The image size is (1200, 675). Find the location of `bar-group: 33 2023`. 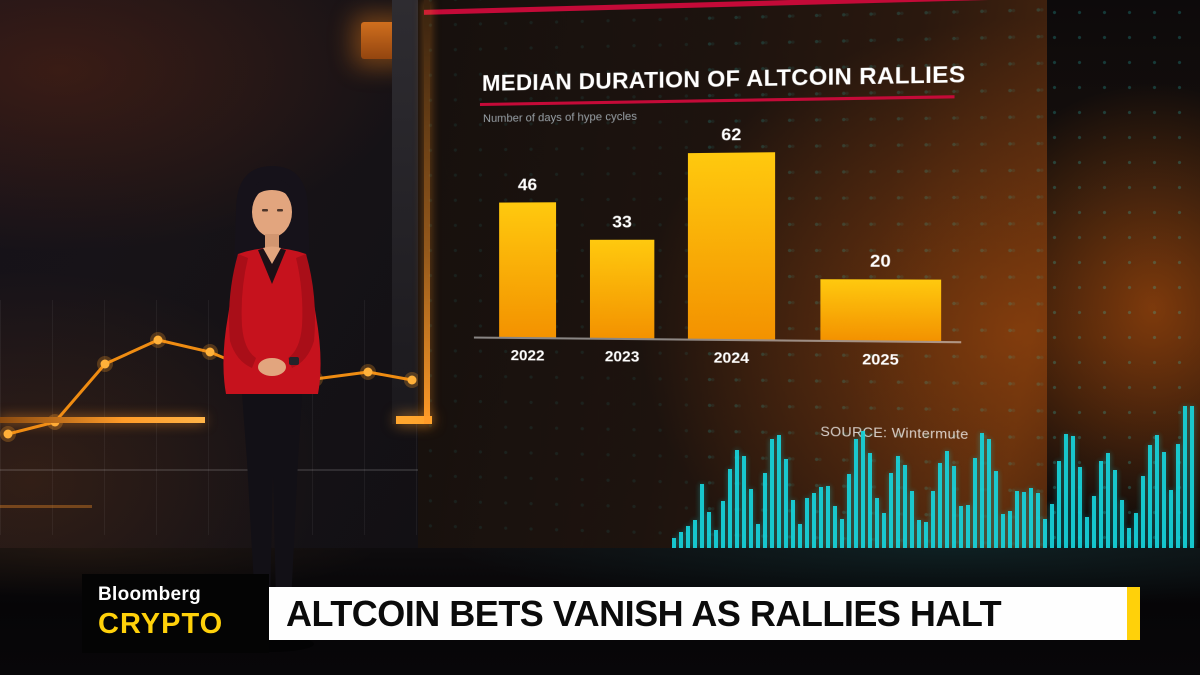

bar-group: 33 2023 is located at coordinates (622, 289).